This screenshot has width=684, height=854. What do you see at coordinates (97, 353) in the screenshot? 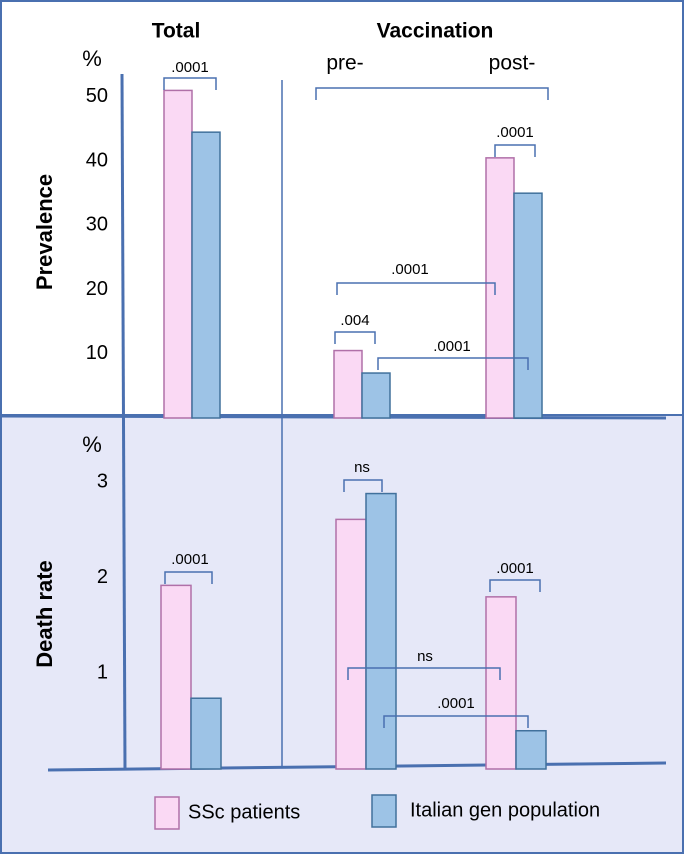
I see `y-tick-label: 10` at bounding box center [97, 353].